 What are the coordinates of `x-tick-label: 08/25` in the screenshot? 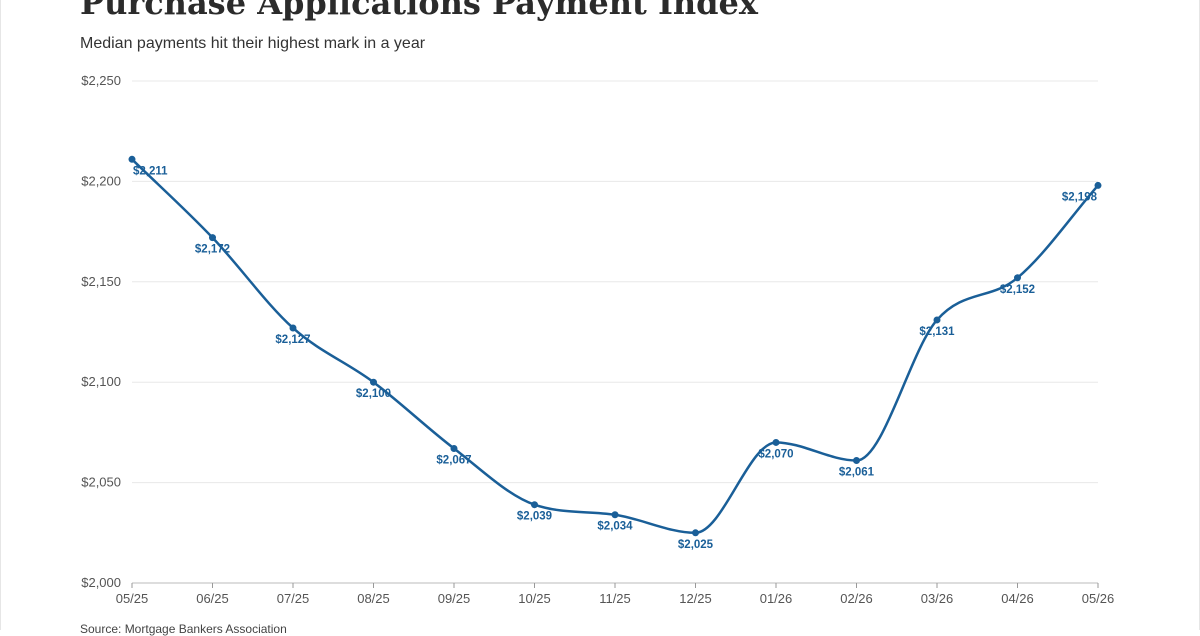 It's located at (373, 598).